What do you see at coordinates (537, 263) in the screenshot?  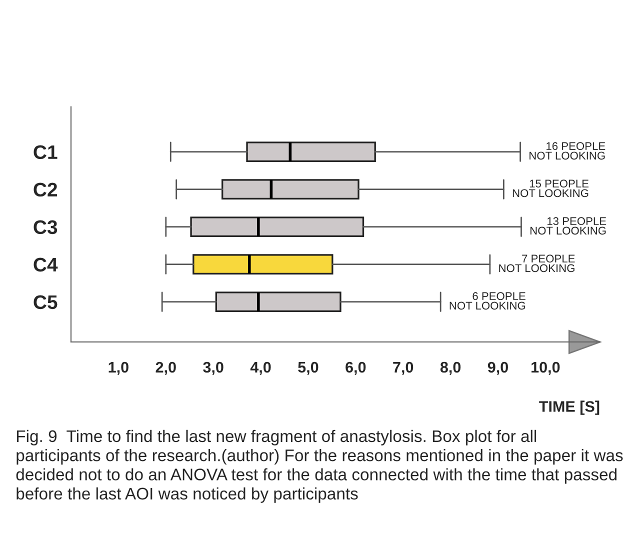 I see `annotation: 7 PEOPLE NOT LOOKING` at bounding box center [537, 263].